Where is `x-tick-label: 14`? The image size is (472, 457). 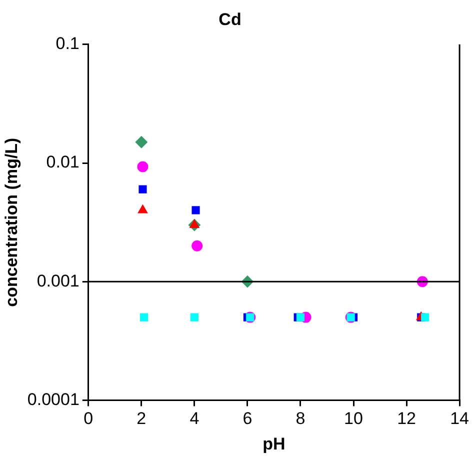 x-tick-label: 14 is located at coordinates (460, 418).